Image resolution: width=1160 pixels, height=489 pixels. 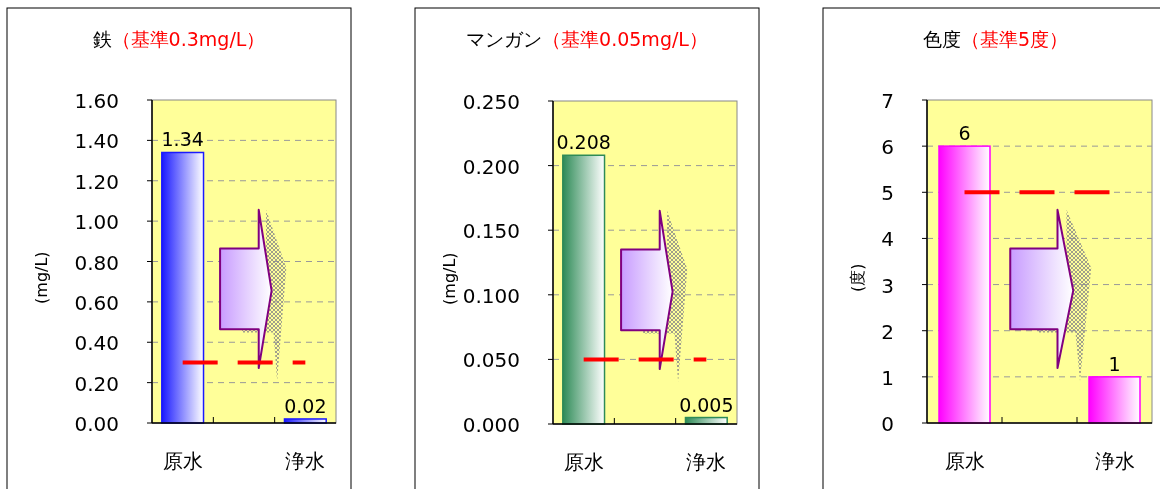 What do you see at coordinates (625, 39) in the screenshot?
I see `chart-subtitle: （基準0.05mg/L）` at bounding box center [625, 39].